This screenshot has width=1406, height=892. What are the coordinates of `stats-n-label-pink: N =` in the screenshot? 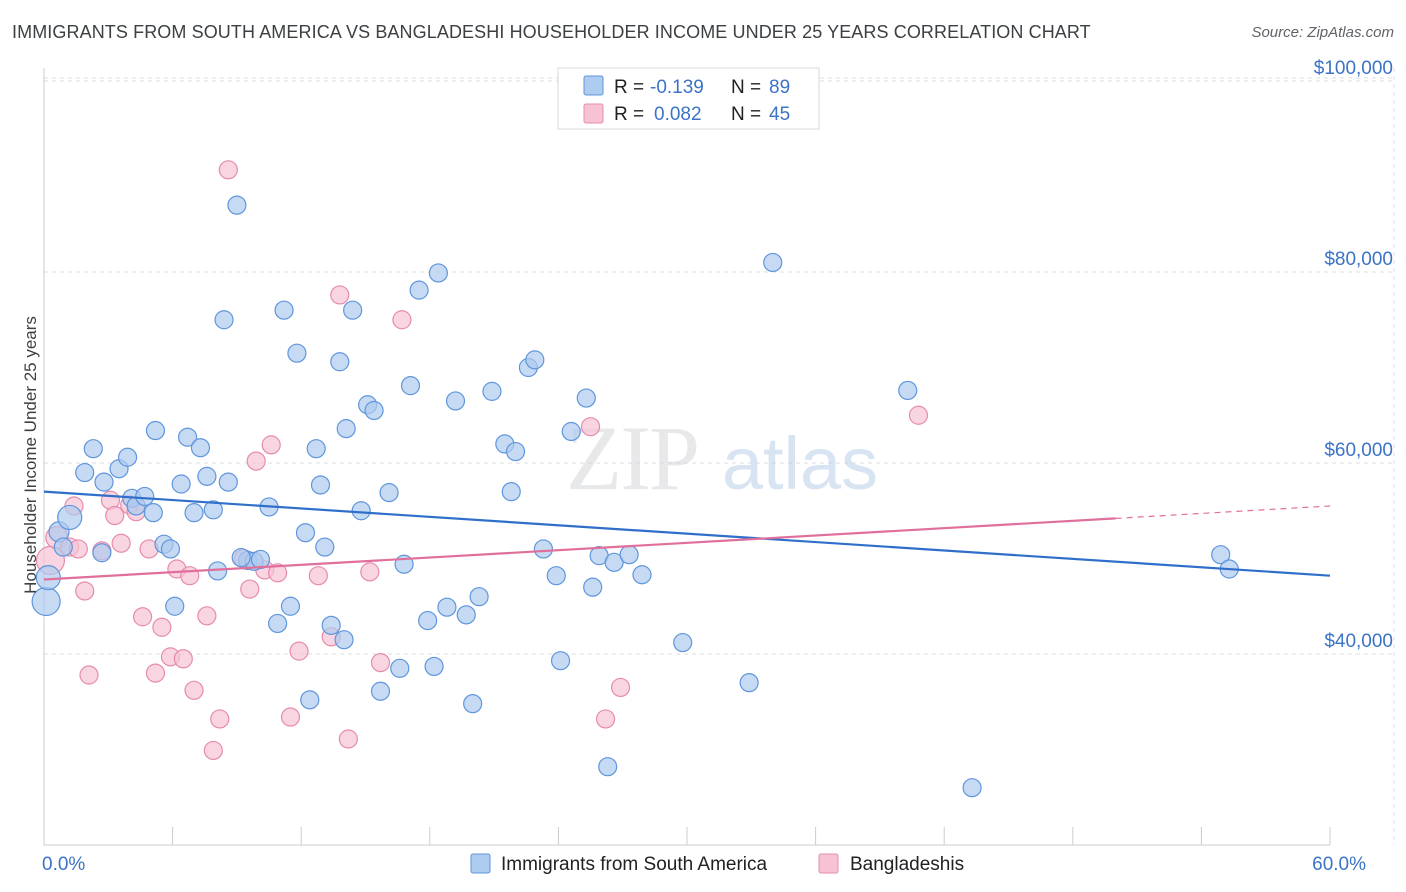 It's located at (746, 114).